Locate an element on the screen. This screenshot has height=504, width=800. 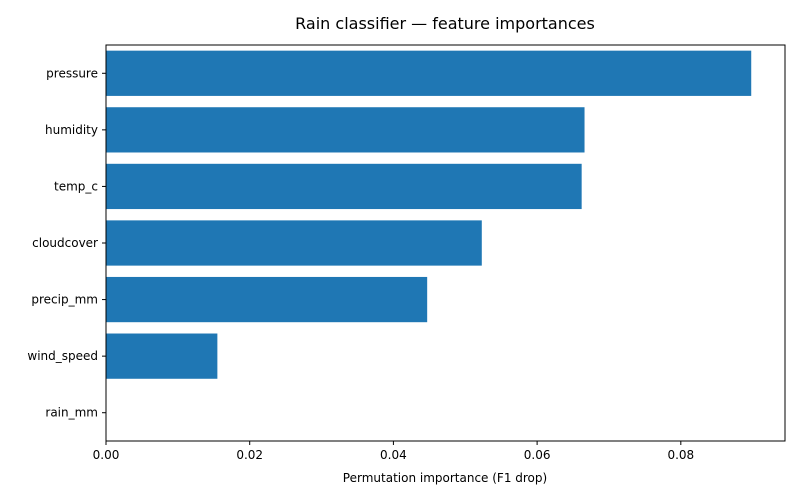
x-tick-label: 0.08 is located at coordinates (680, 455).